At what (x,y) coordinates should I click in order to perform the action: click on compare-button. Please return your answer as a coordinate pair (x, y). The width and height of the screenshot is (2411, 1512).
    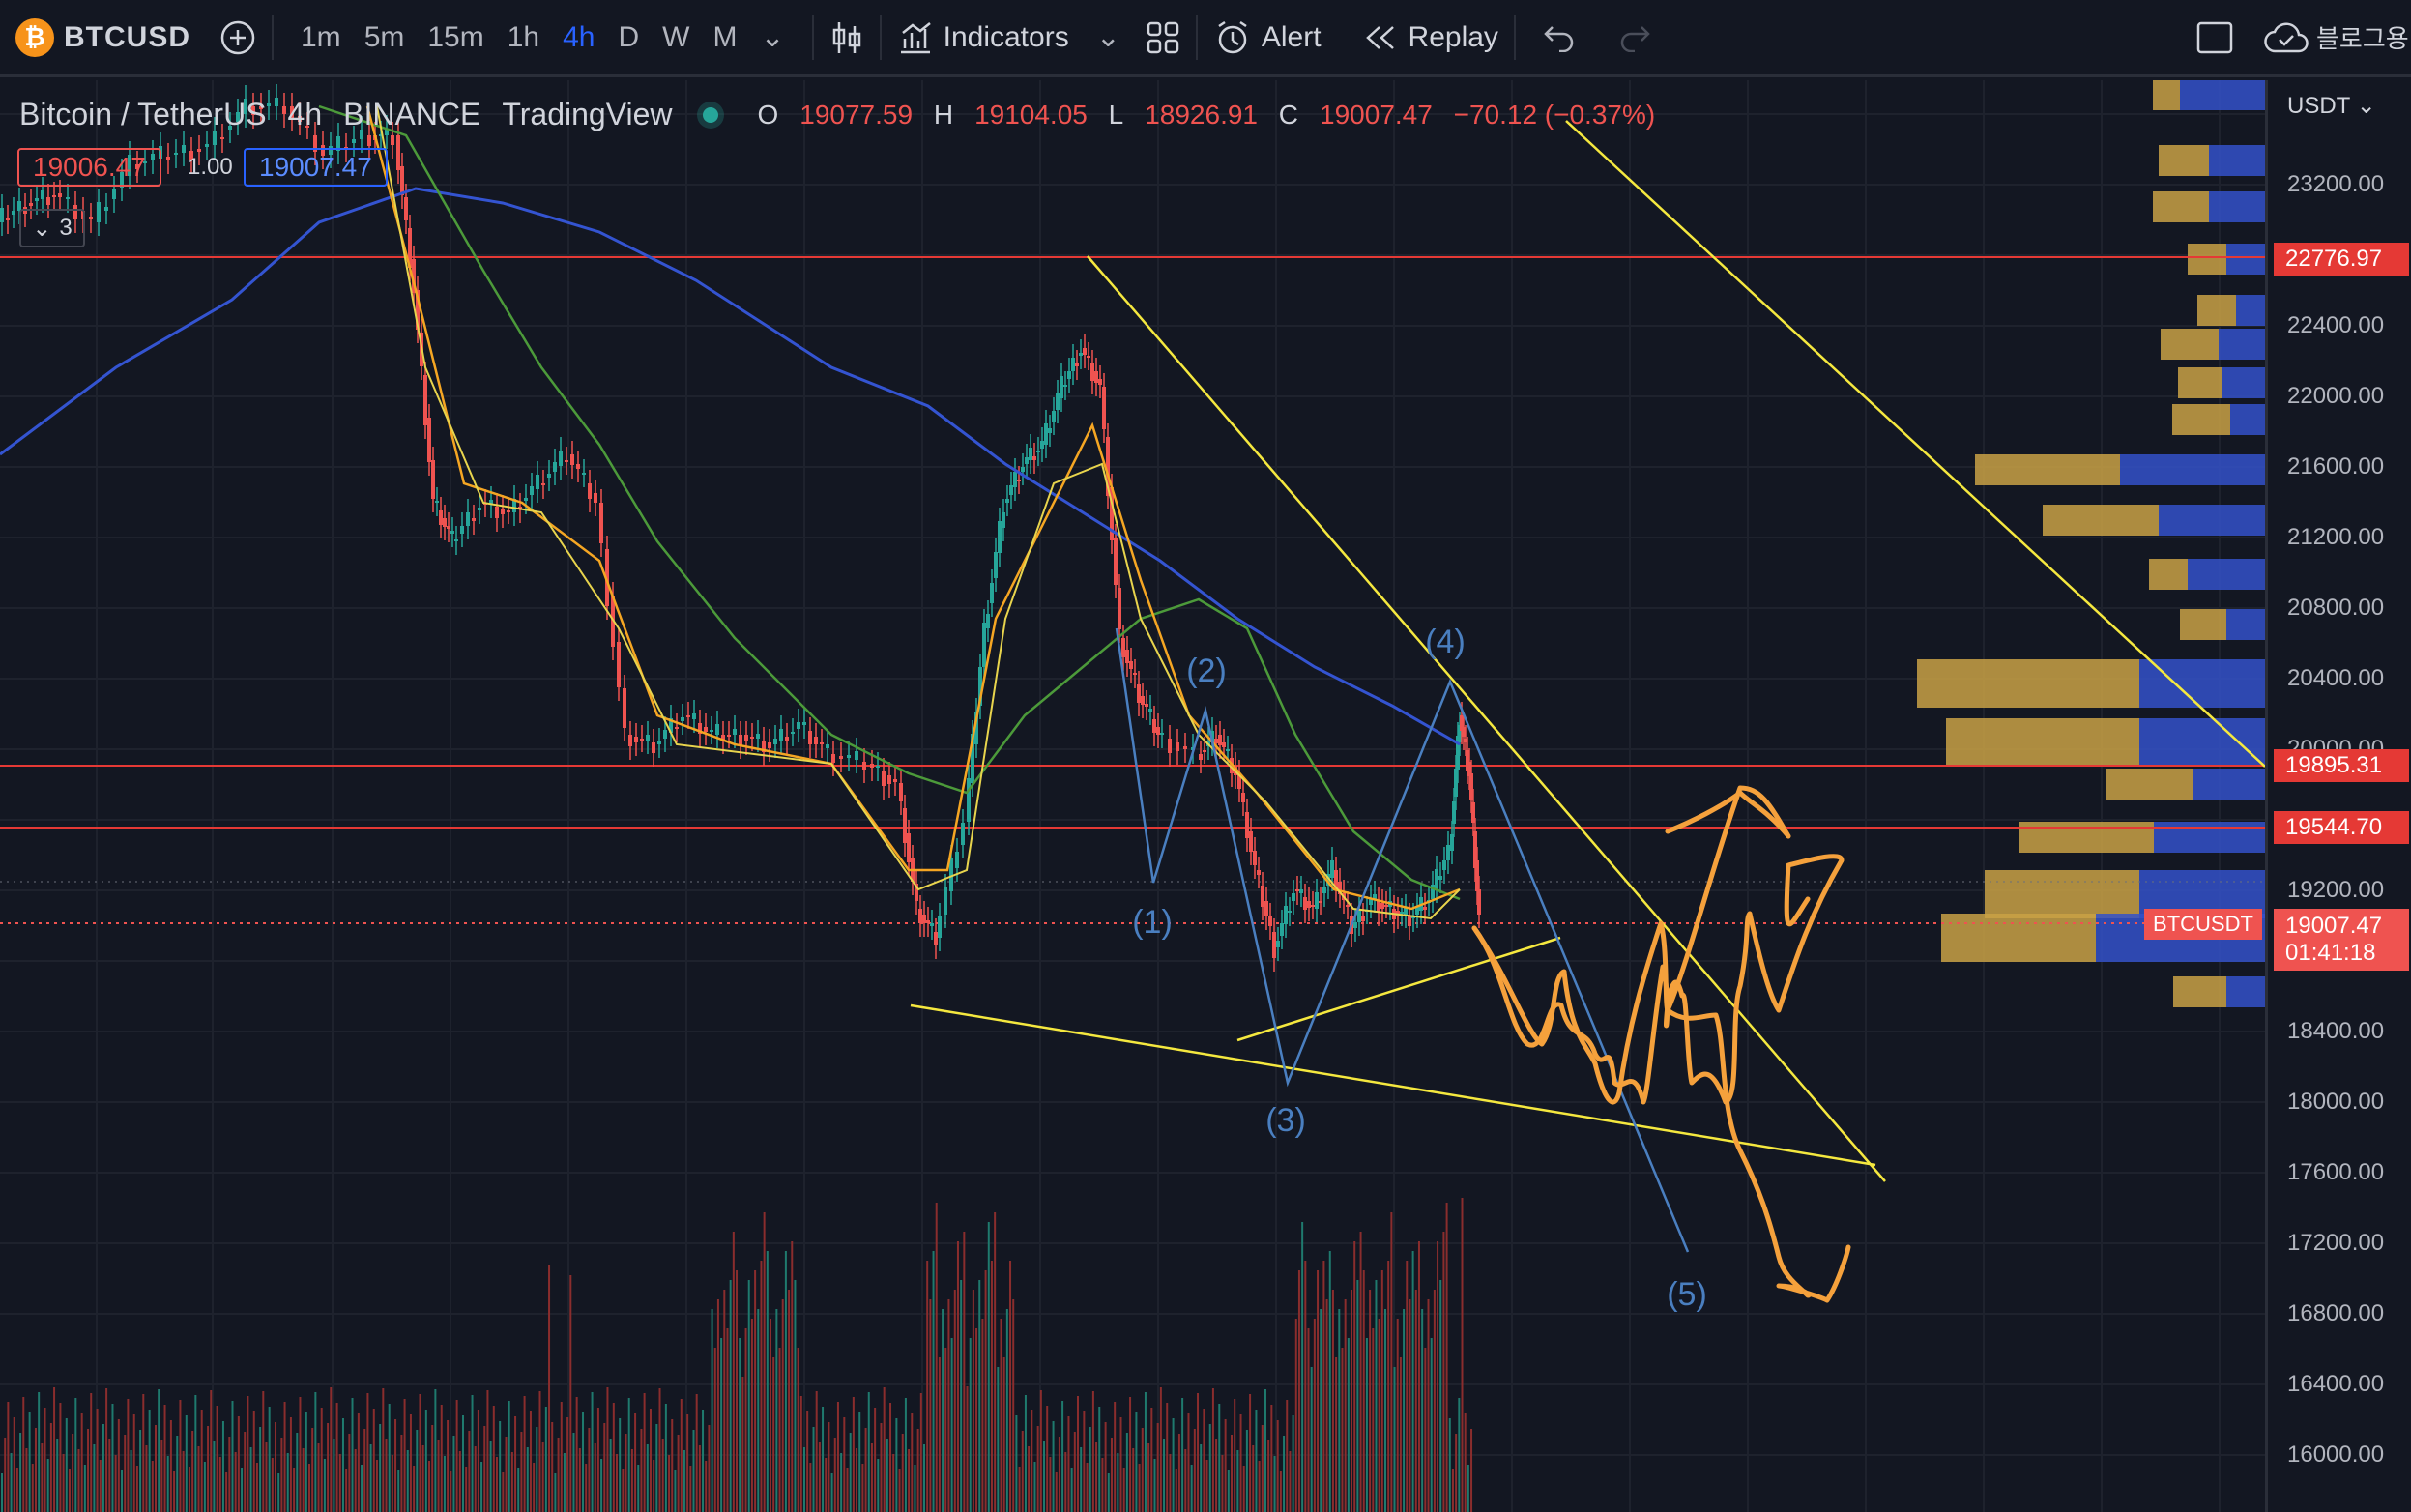
    Looking at the image, I should click on (237, 38).